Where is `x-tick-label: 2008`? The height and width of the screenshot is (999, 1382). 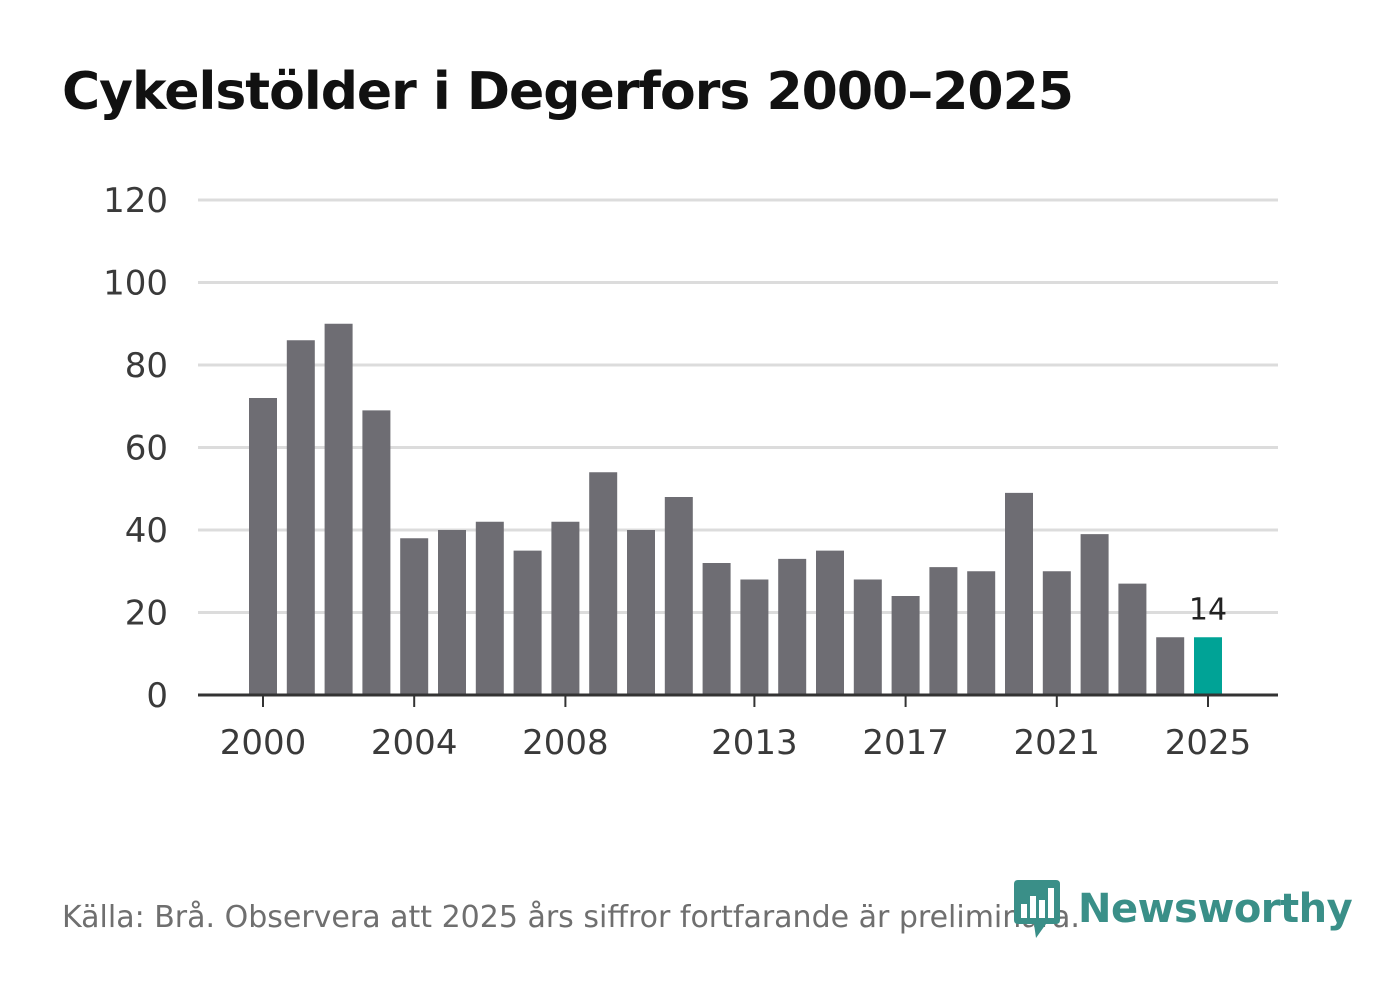 x-tick-label: 2008 is located at coordinates (565, 743).